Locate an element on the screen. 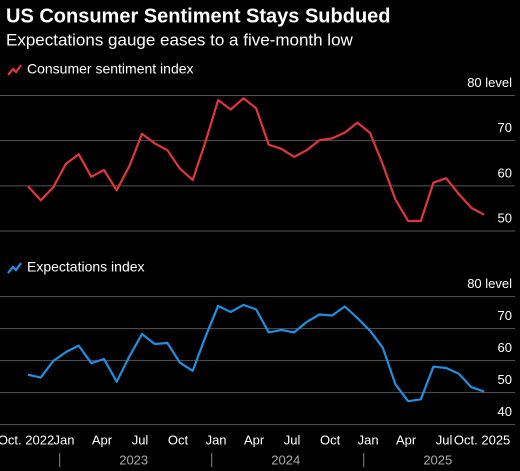 This screenshot has width=520, height=471. year-label: 2023 is located at coordinates (133, 459).